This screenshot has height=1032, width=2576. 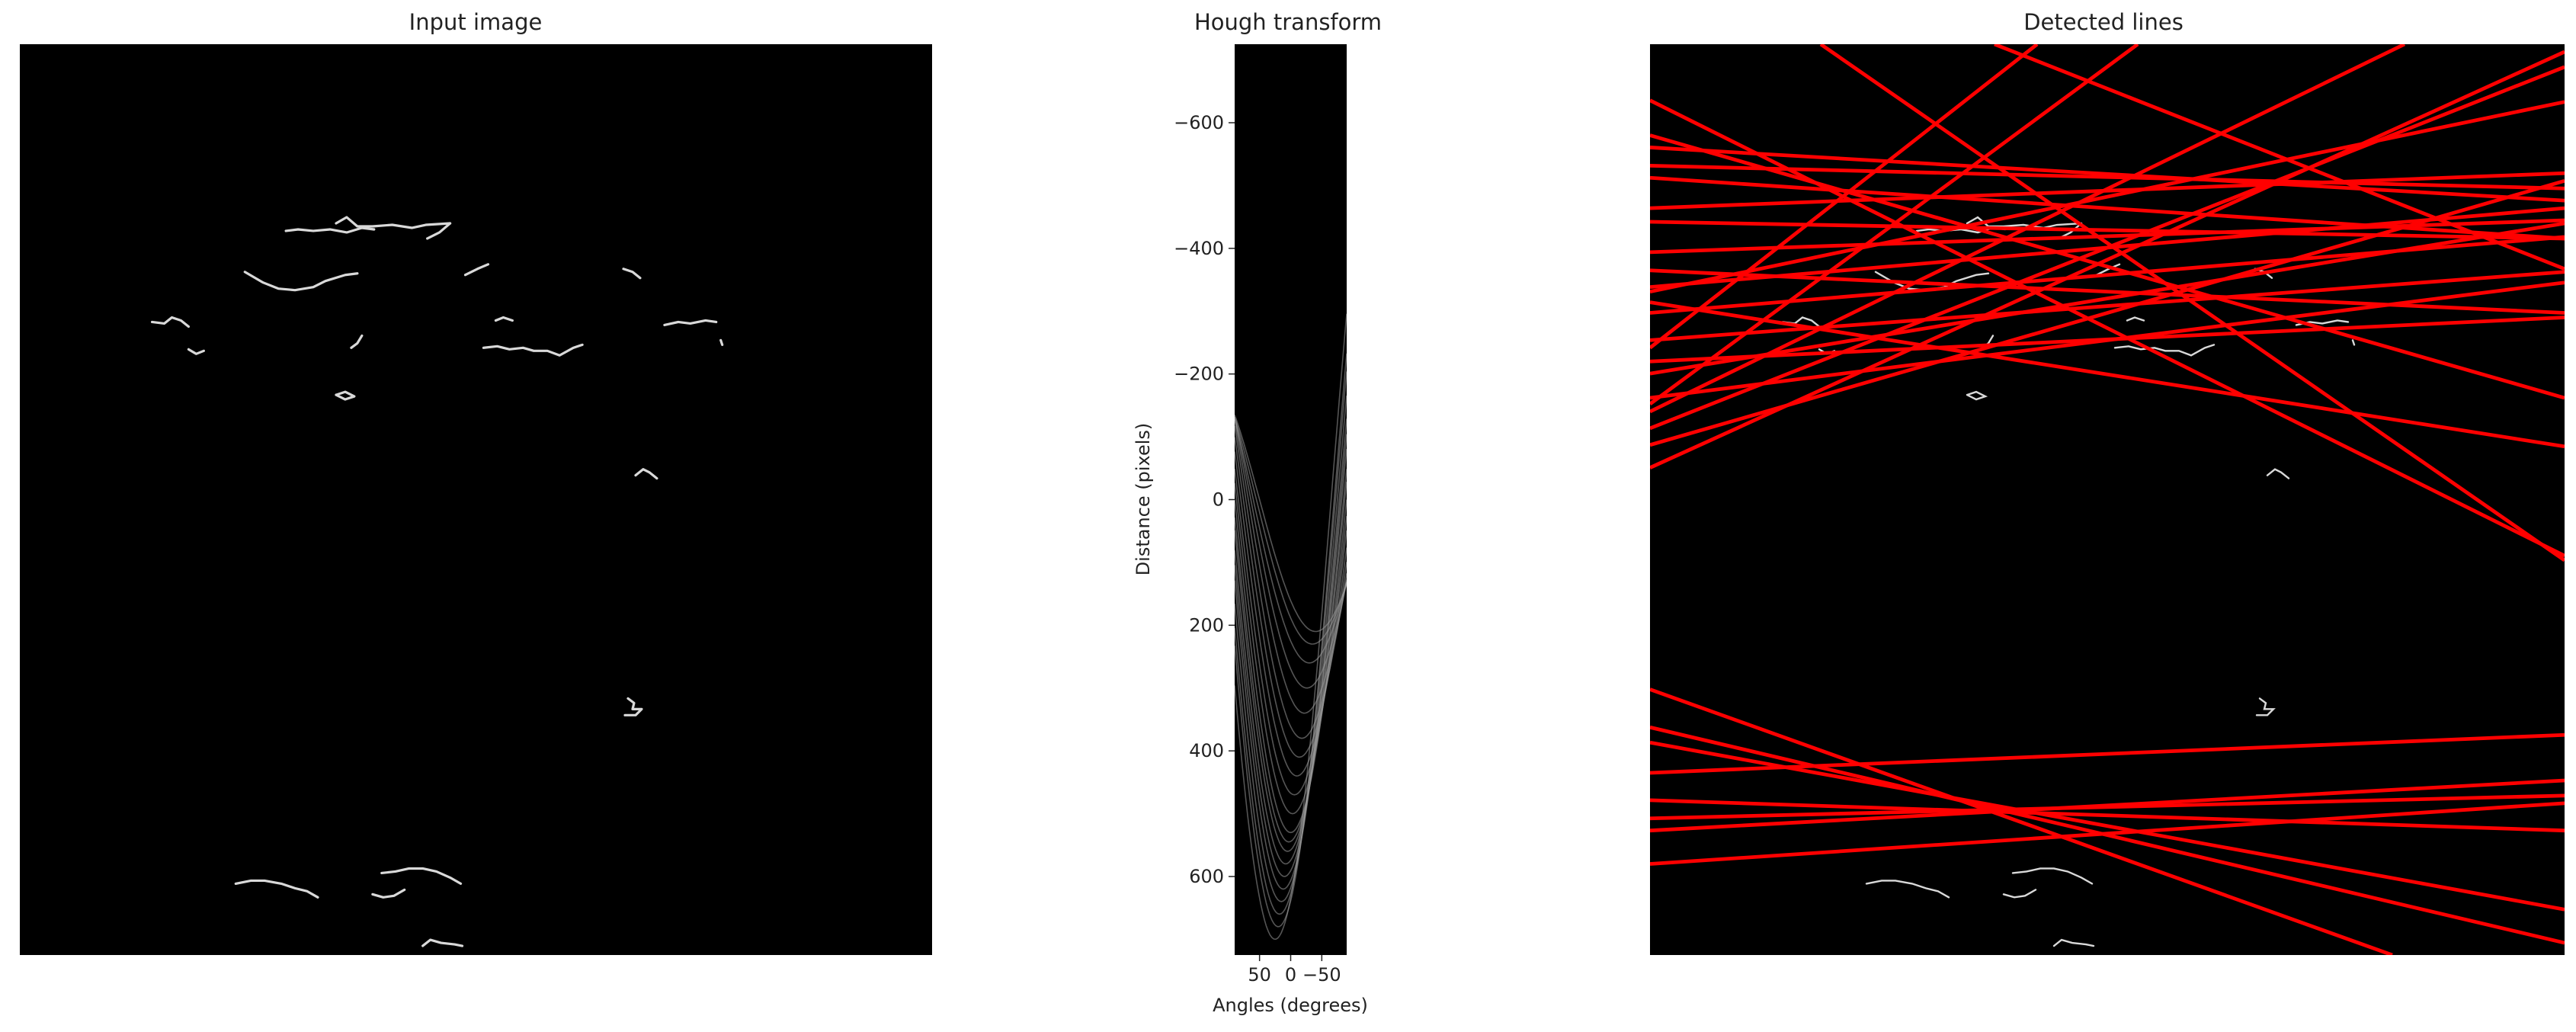 I want to click on hough-x-axis-label: Angles (degrees), so click(x=1290, y=1006).